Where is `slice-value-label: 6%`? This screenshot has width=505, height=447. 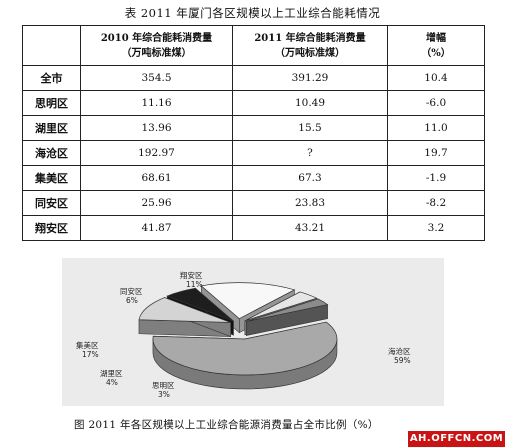 slice-value-label: 6% is located at coordinates (132, 300).